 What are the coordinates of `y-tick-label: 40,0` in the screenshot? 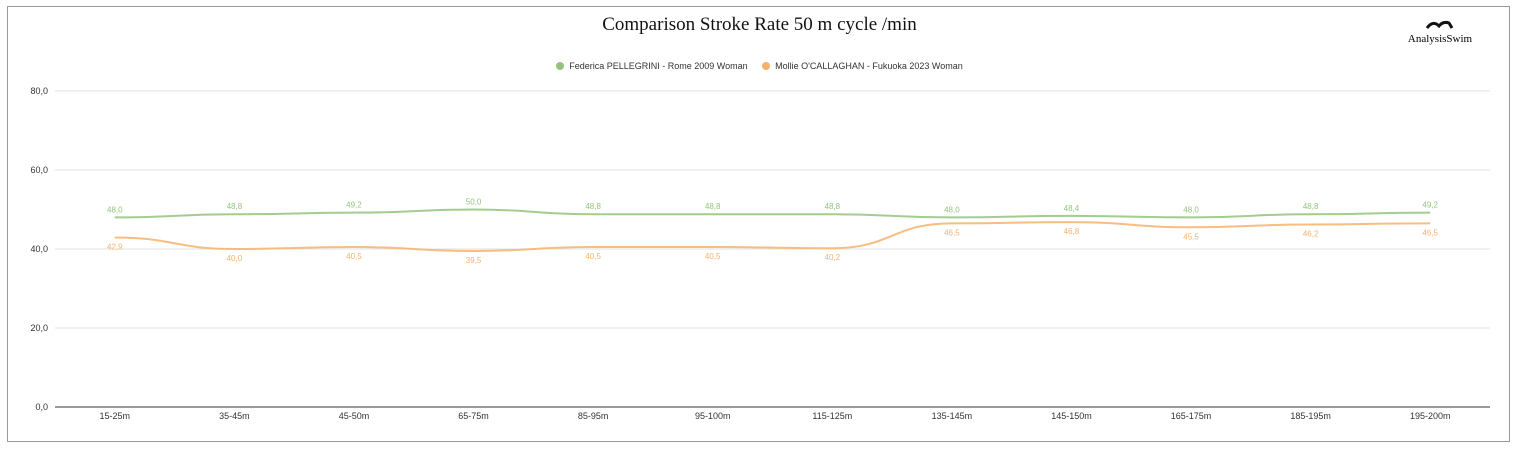 It's located at (39, 249).